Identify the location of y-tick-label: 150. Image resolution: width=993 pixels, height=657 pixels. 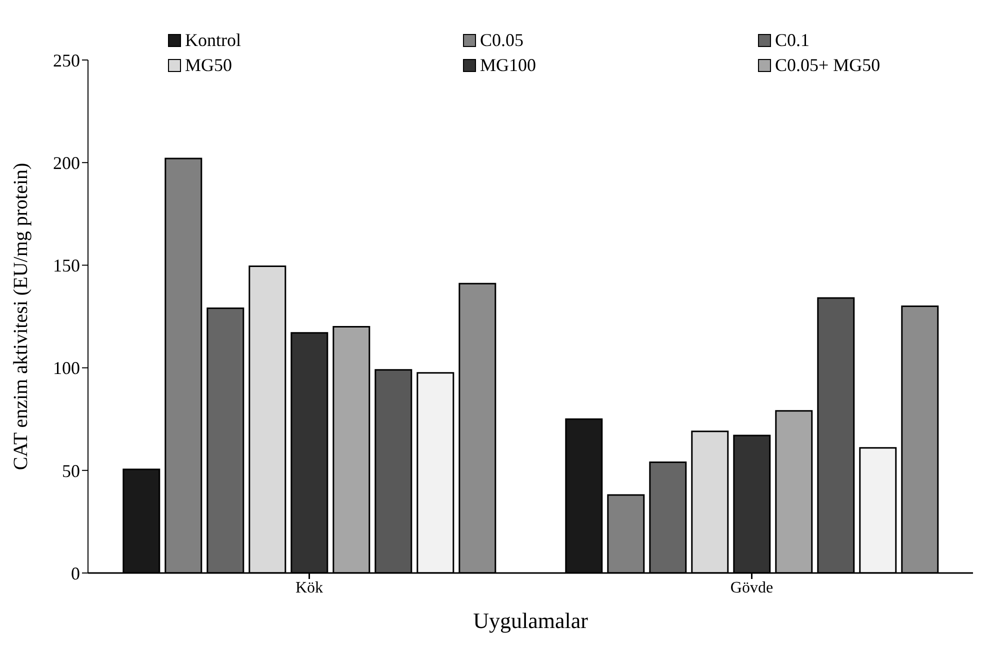
(66, 266).